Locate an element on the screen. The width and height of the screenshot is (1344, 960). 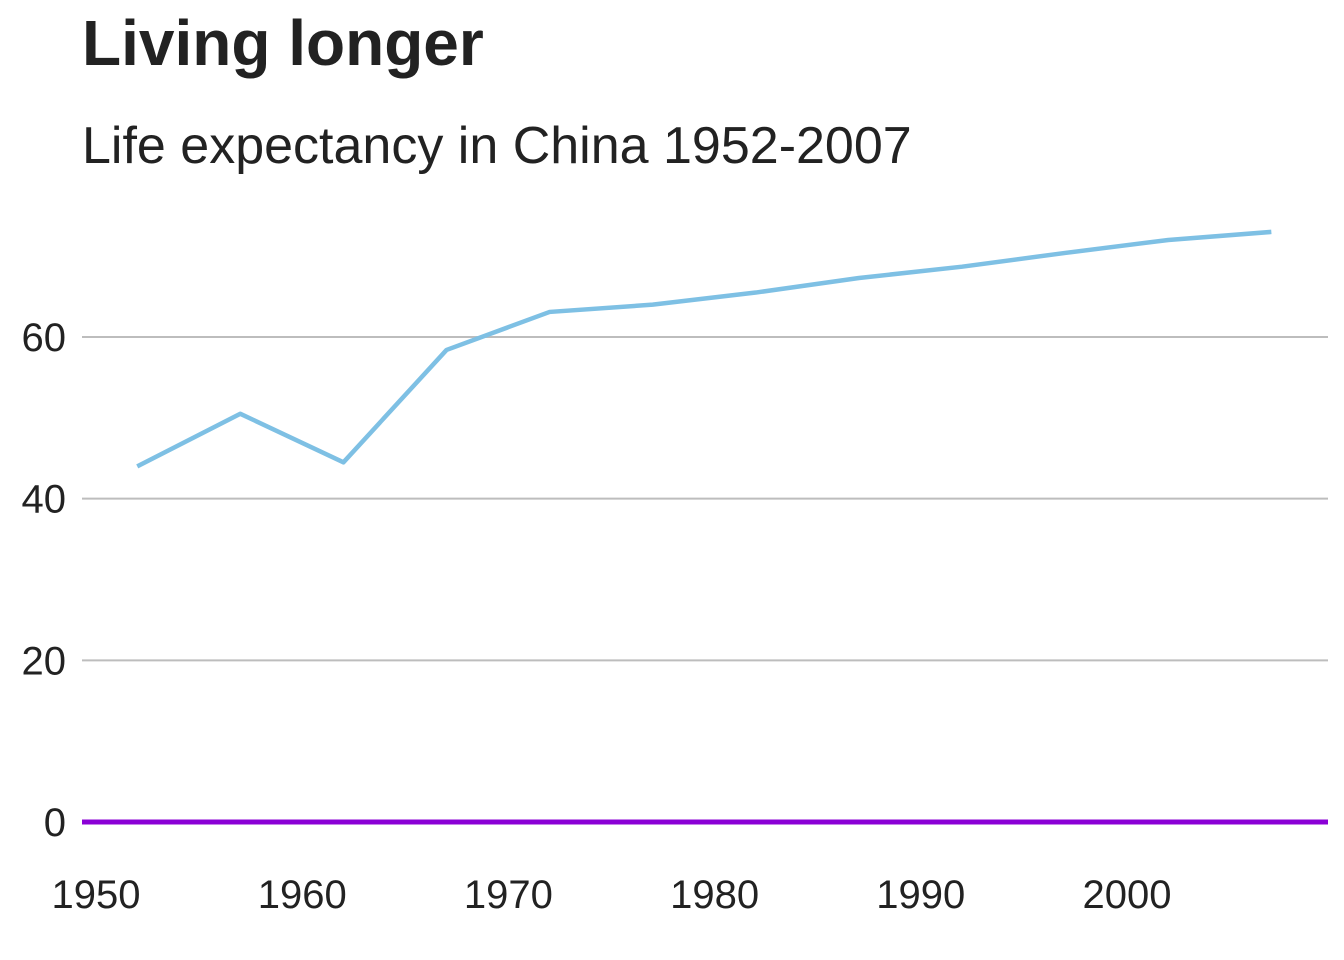
y-tick-label: 0 is located at coordinates (55, 823).